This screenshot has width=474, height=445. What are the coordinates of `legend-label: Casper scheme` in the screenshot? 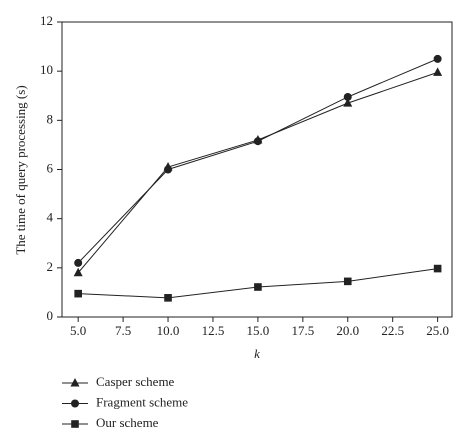 It's located at (135, 381).